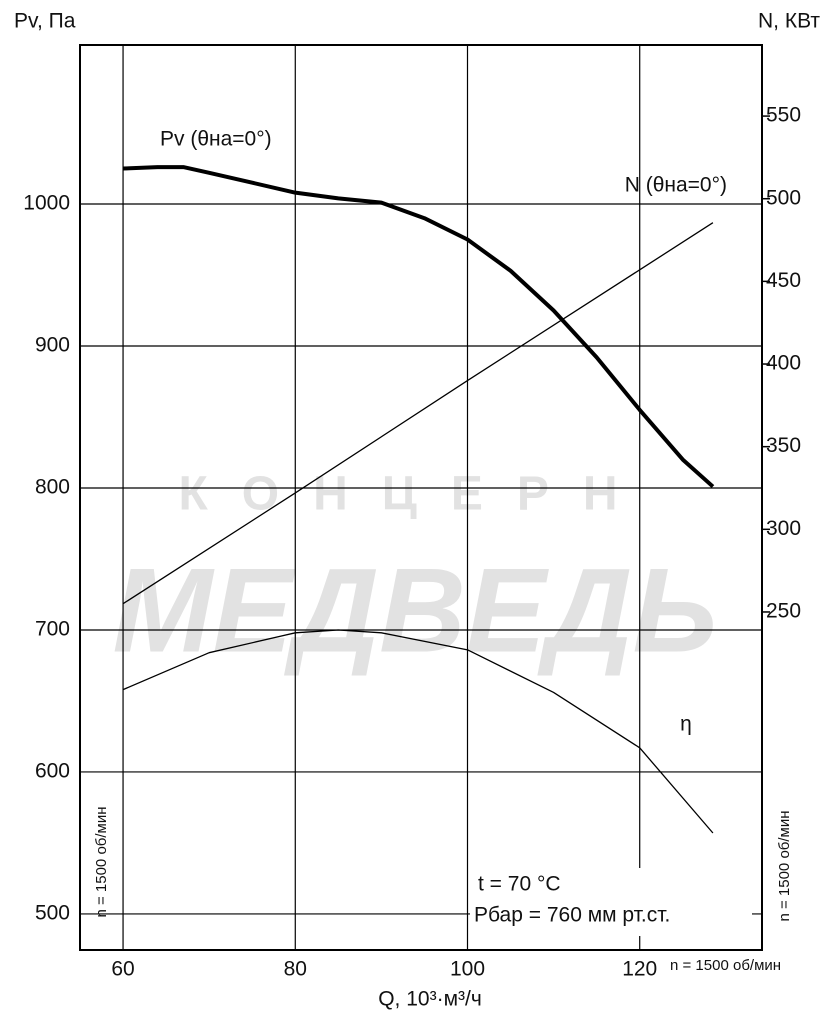 The width and height of the screenshot is (829, 1024). I want to click on x-tick-label: 120, so click(639, 969).